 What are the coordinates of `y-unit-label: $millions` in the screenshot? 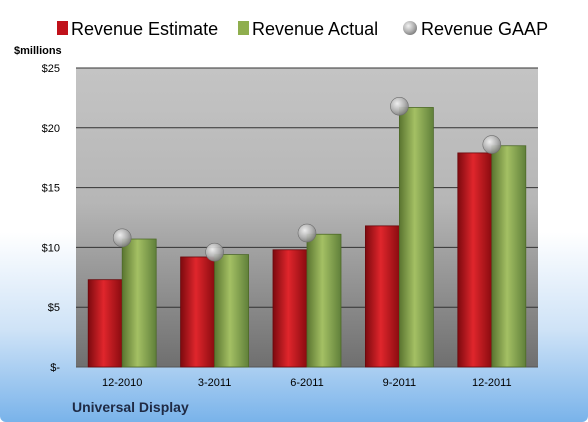 It's located at (38, 51).